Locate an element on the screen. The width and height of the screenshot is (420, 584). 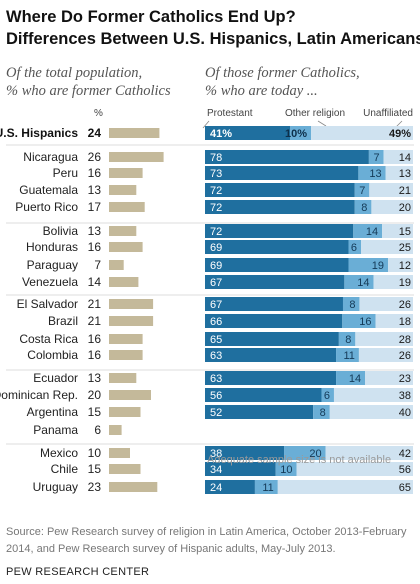
other-religion-segment-guatemala is located at coordinates (362, 190).